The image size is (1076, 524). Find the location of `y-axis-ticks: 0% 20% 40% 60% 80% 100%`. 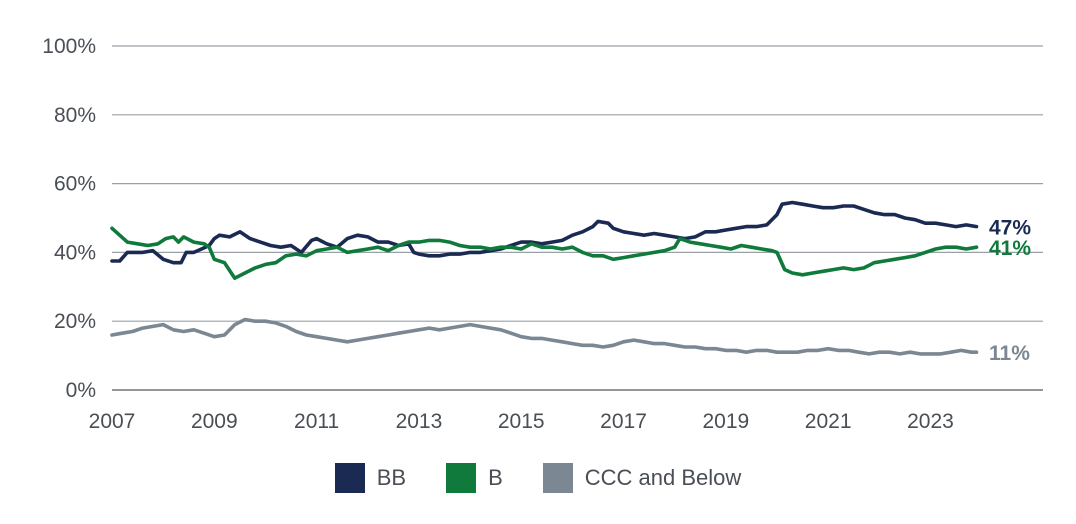

y-axis-ticks: 0% 20% 40% 60% 80% 100% is located at coordinates (69, 218).